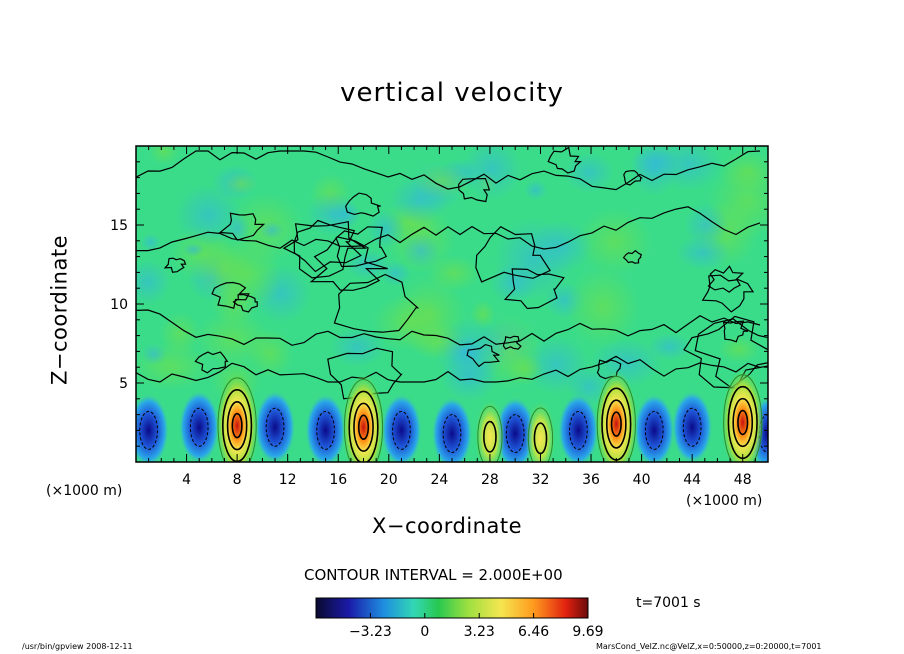  What do you see at coordinates (642, 480) in the screenshot?
I see `x-tick-label: 40` at bounding box center [642, 480].